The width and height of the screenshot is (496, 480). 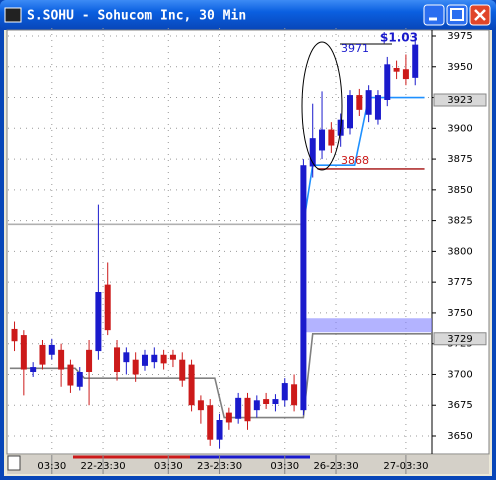 What do you see at coordinates (459, 221) in the screenshot?
I see `y-tick-label: 3825` at bounding box center [459, 221].